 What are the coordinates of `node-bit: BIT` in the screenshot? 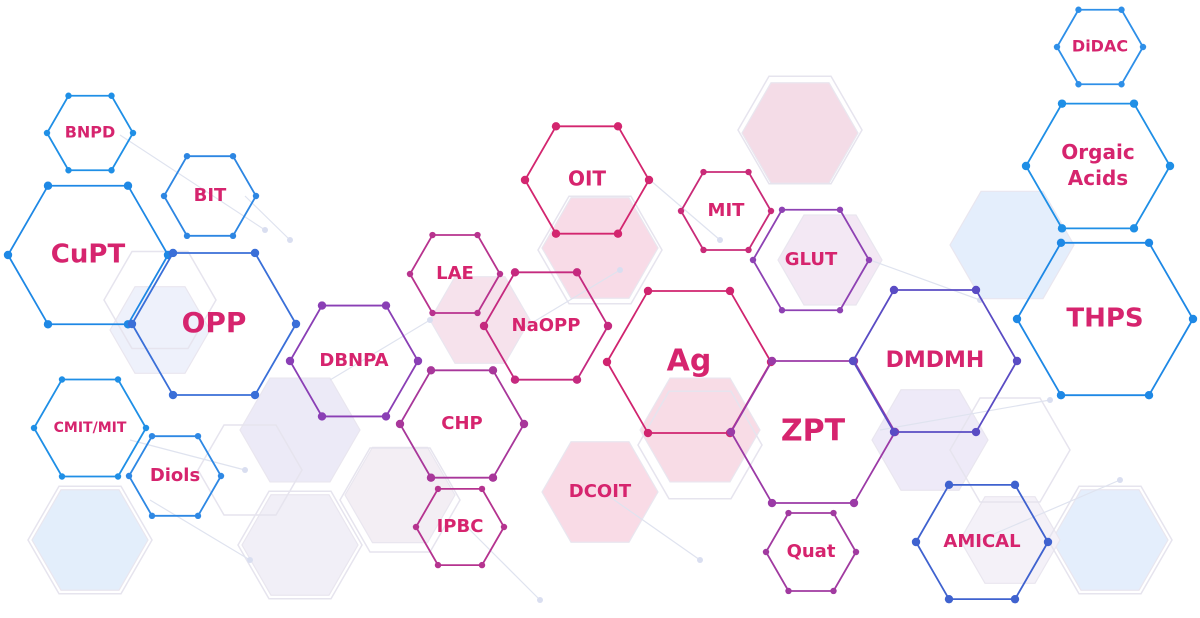 It's located at (210, 196).